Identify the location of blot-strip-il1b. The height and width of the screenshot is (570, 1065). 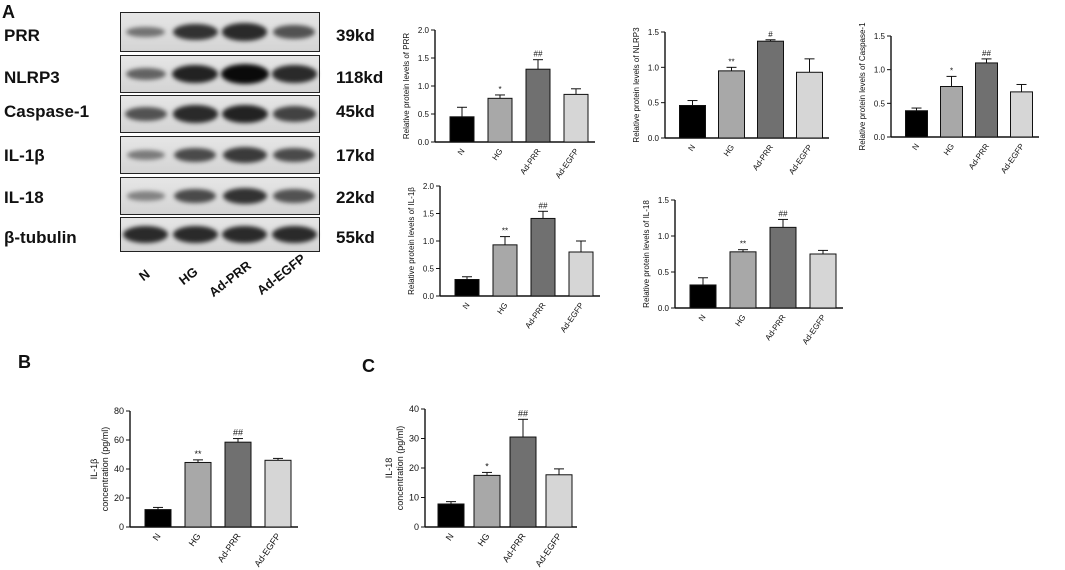
(220, 155).